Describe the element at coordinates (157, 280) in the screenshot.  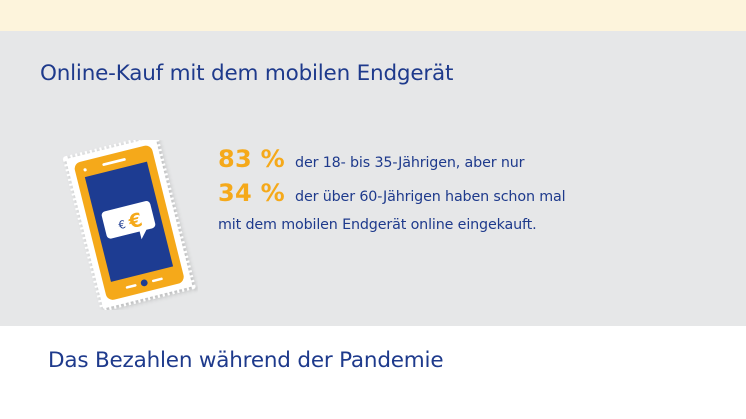
I see `phone-bottom-slot-right` at that location.